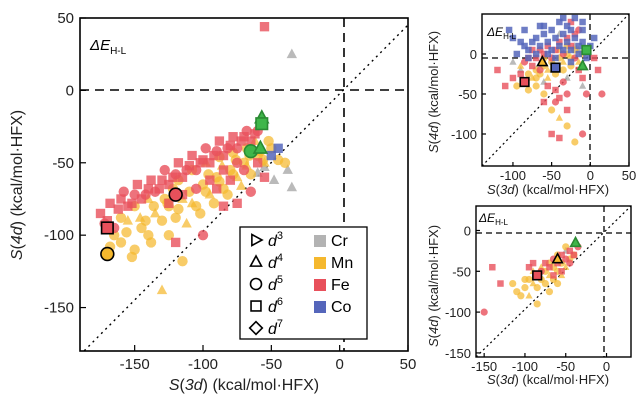  I want to click on tr-axes-frame, so click(555, 90).